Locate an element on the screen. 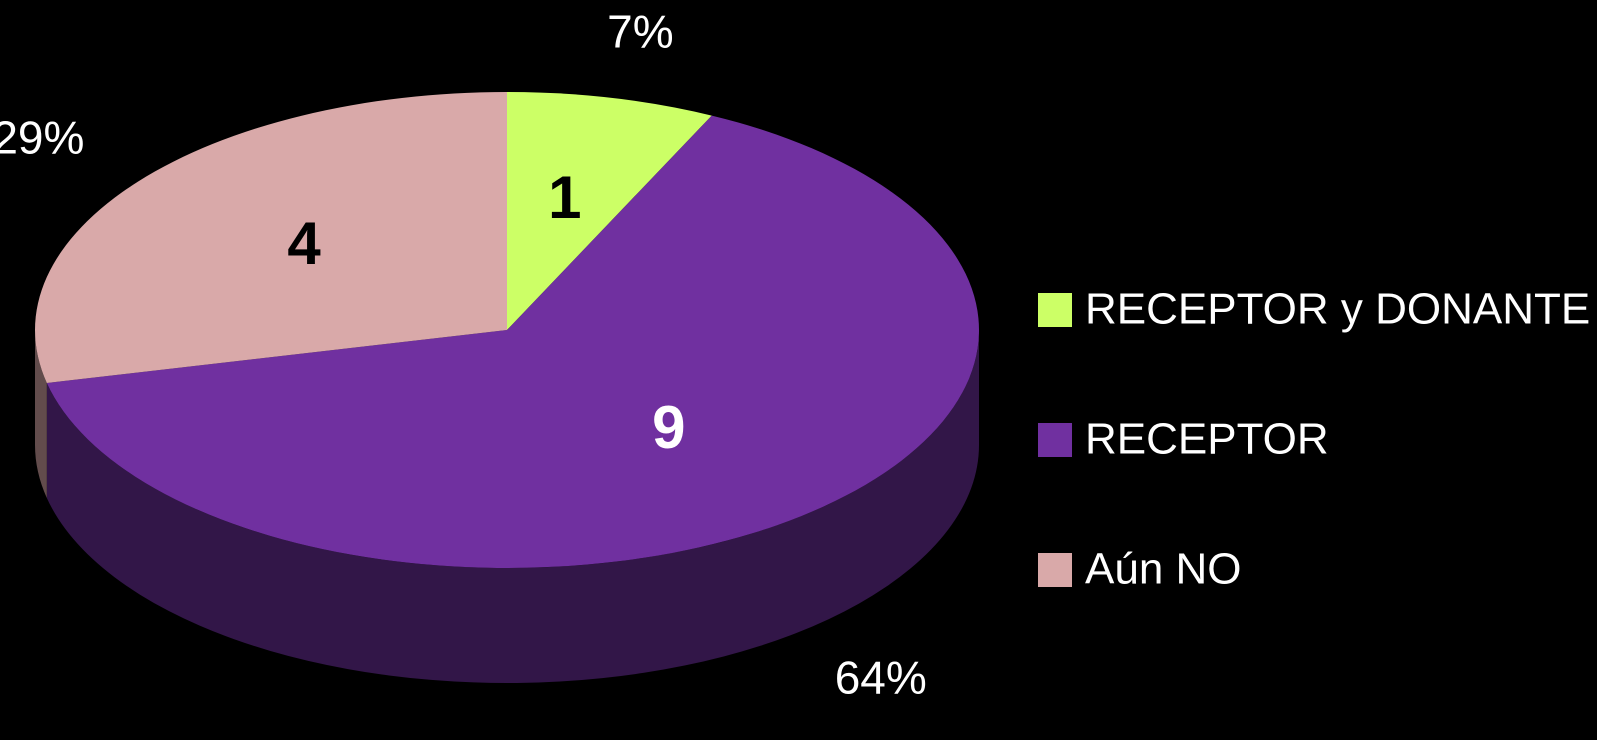 This screenshot has width=1597, height=740. value-label: 9 is located at coordinates (668, 427).